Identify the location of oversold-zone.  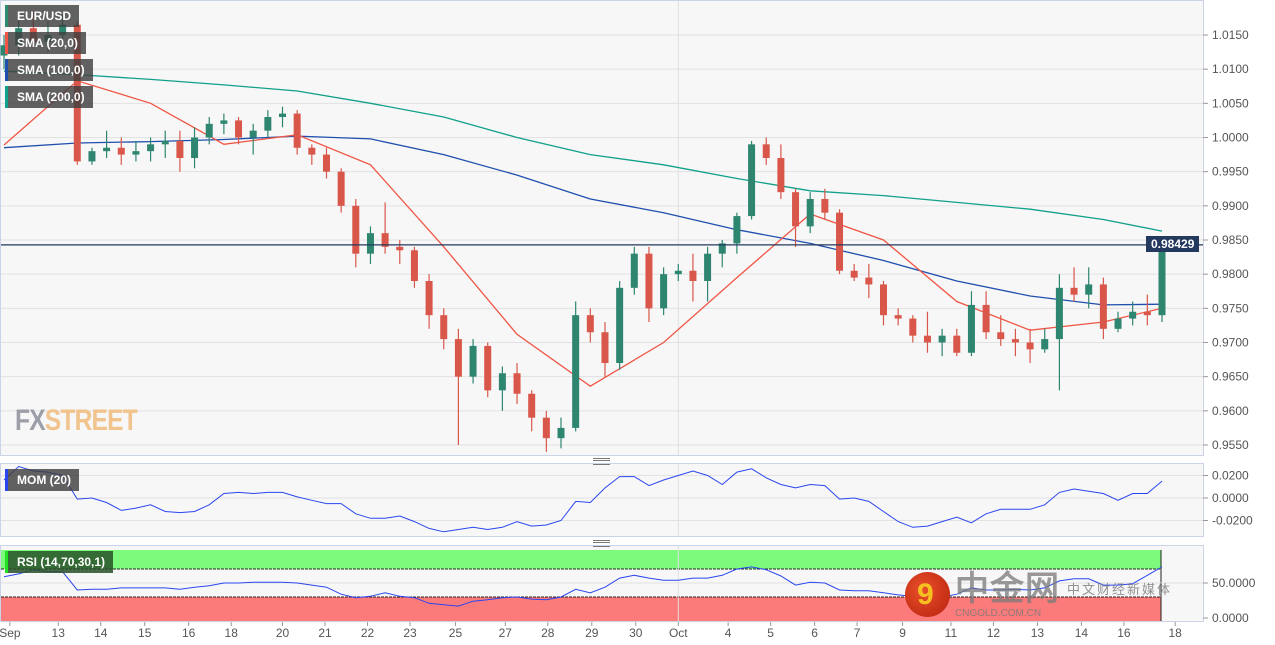
(581, 609).